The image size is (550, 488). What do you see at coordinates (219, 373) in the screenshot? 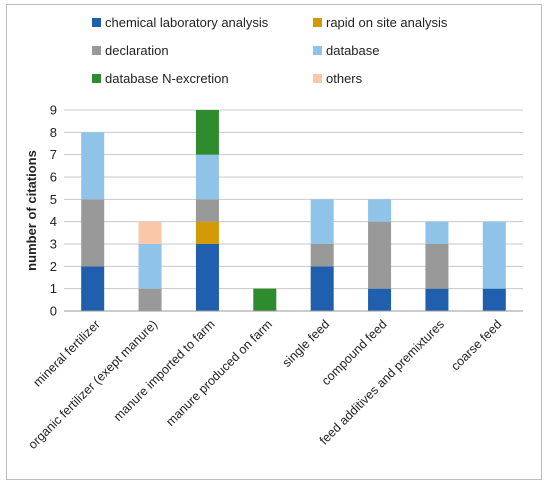
I see `x-category-label: manure produced on farm` at bounding box center [219, 373].